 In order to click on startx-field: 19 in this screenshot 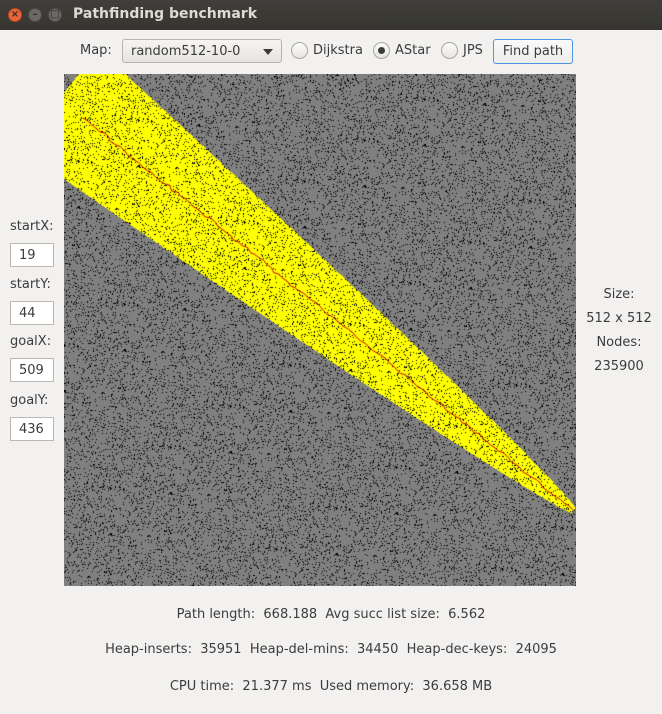, I will do `click(32, 255)`.